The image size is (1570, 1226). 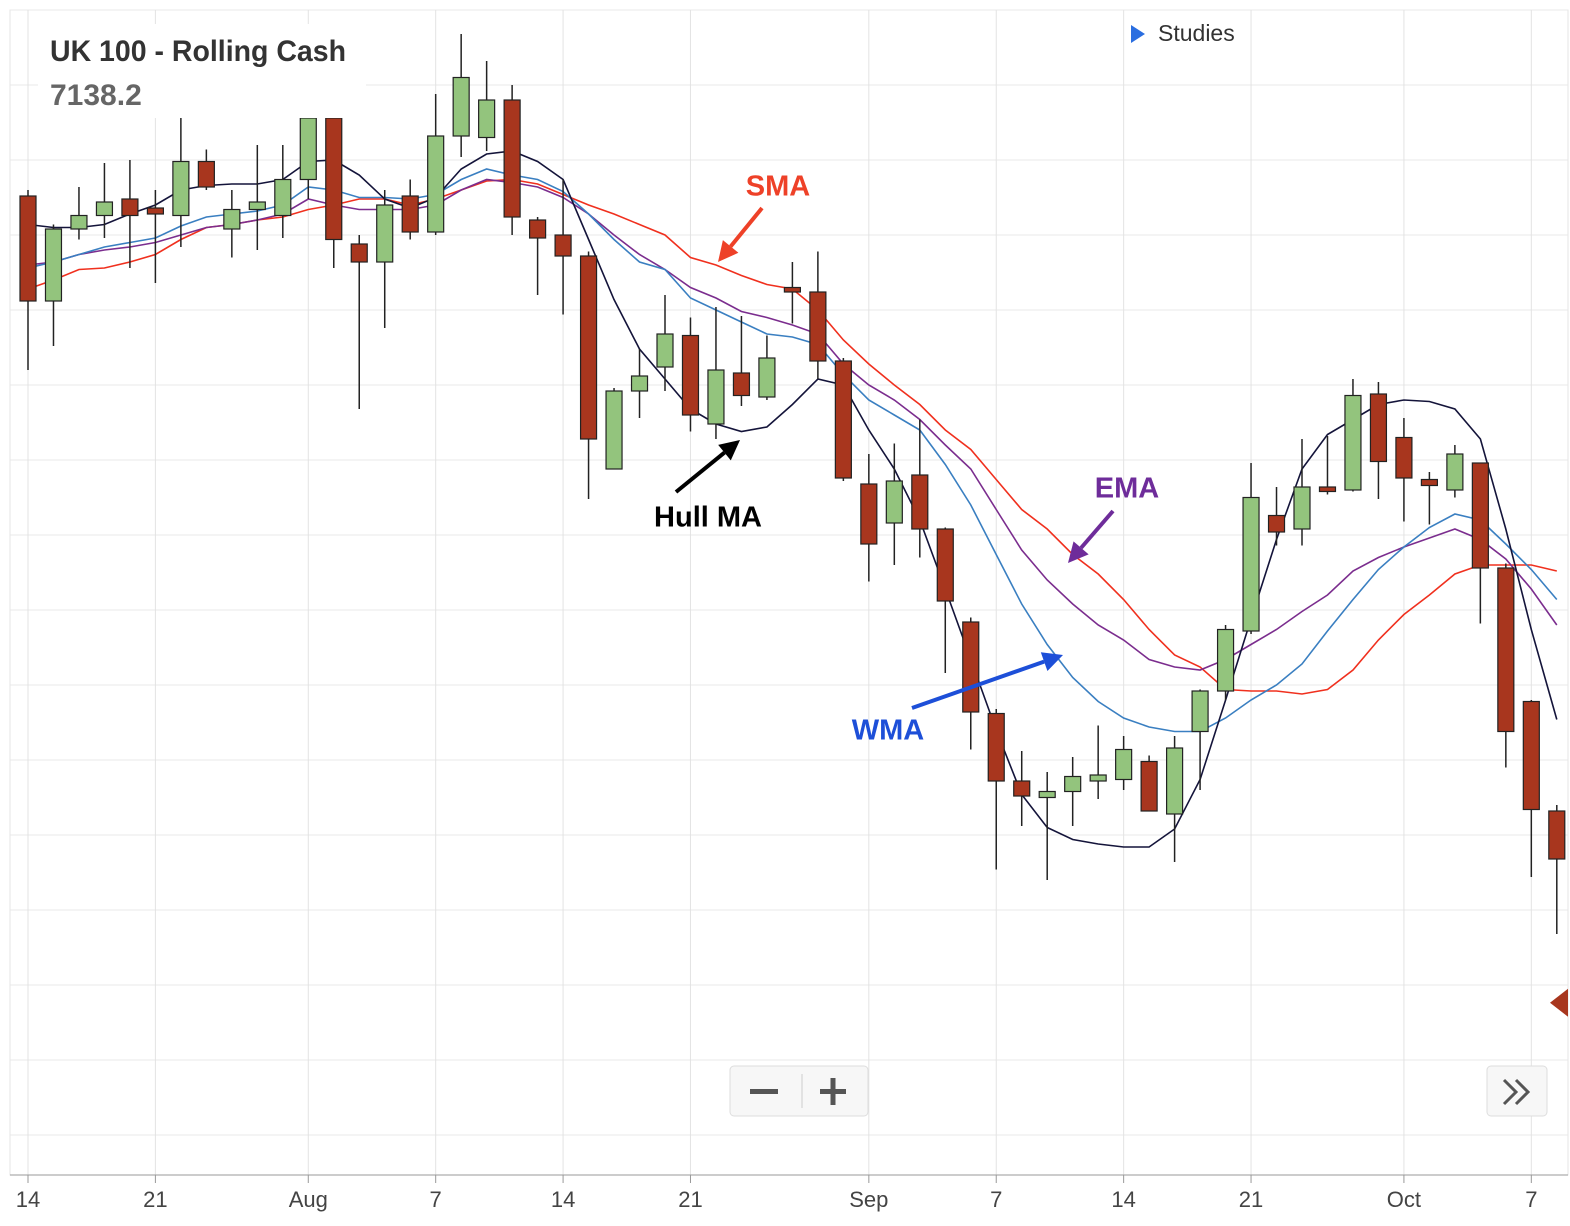 What do you see at coordinates (202, 71) in the screenshot?
I see `title-box` at bounding box center [202, 71].